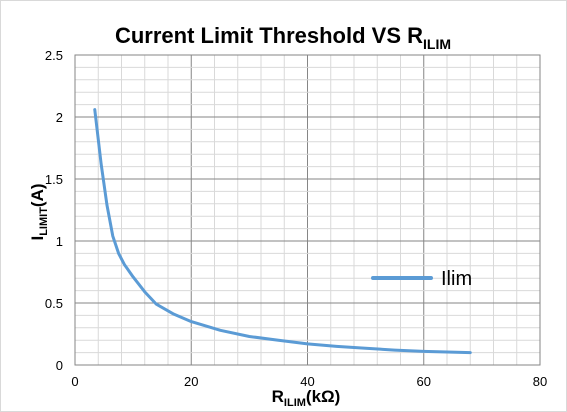  I want to click on y-tick-label: 0.5, so click(54, 303).